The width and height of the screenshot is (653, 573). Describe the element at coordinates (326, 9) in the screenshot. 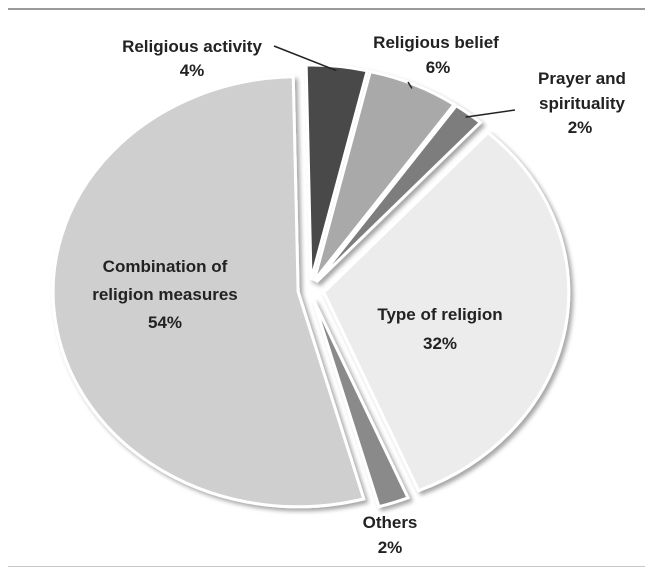

I see `top-rule` at that location.